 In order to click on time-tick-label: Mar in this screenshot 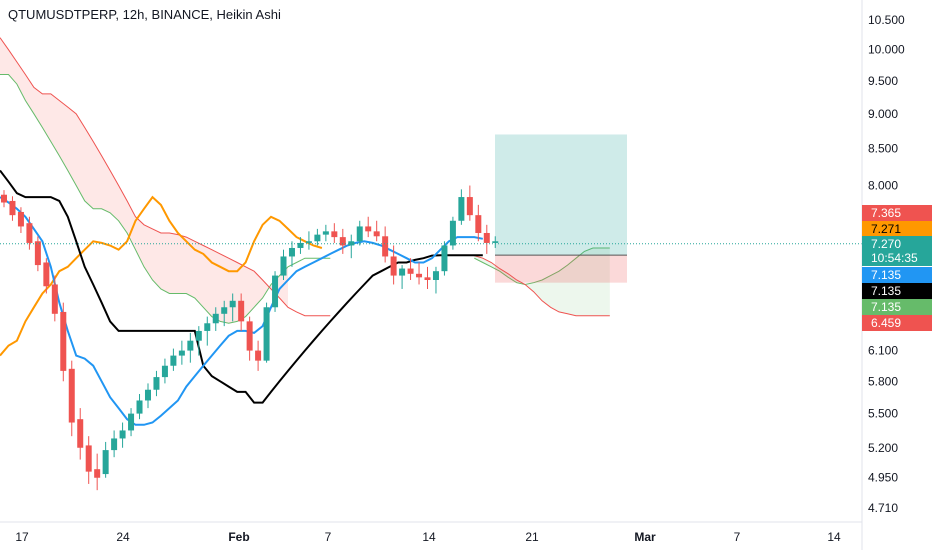, I will do `click(645, 537)`.